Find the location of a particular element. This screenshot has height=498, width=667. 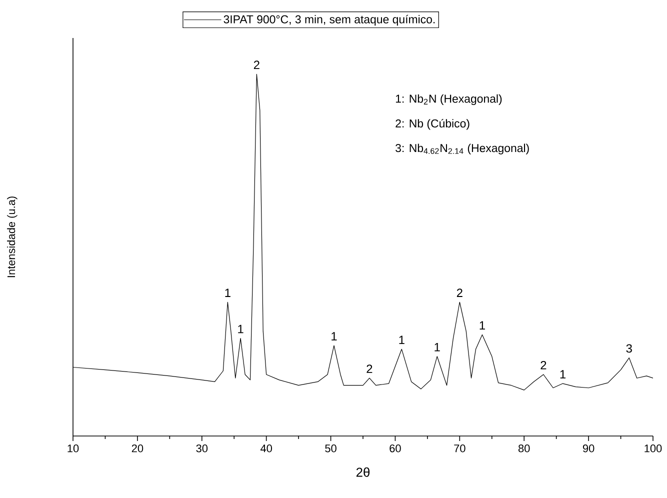

x-tick-label: 60 is located at coordinates (395, 448).